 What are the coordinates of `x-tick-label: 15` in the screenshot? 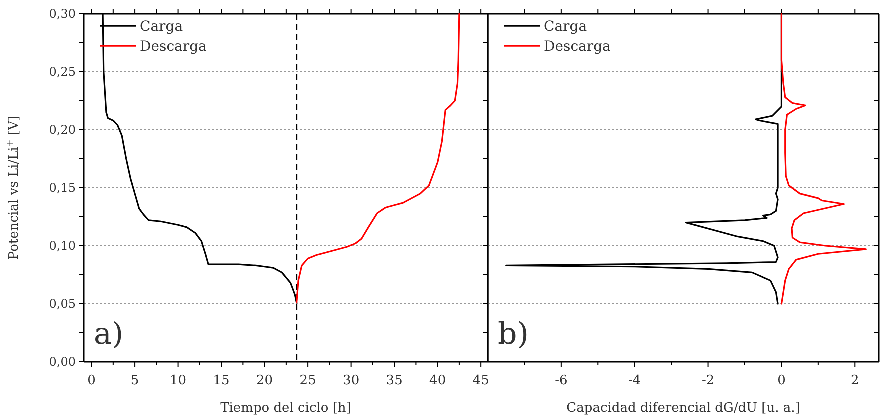 It's located at (221, 380).